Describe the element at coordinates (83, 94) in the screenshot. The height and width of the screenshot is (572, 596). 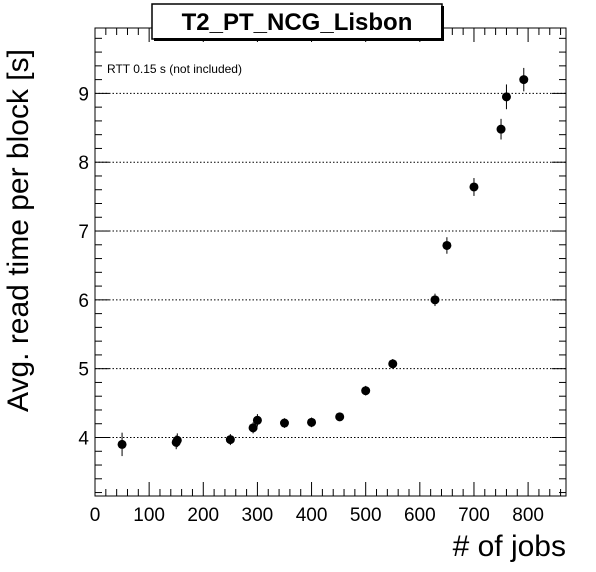
I see `y-tick-label: 9` at that location.